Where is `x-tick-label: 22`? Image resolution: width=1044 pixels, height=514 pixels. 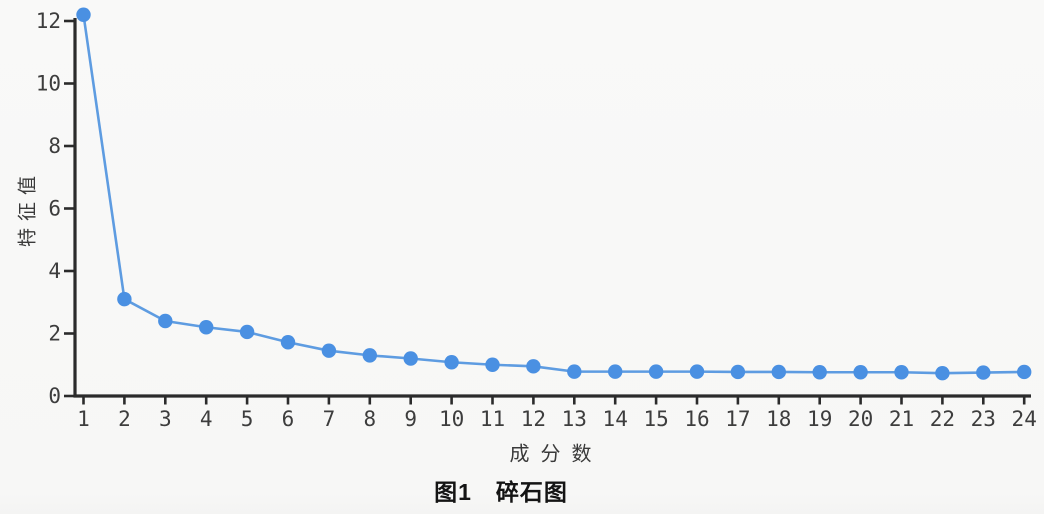
x-tick-label: 22 is located at coordinates (942, 419).